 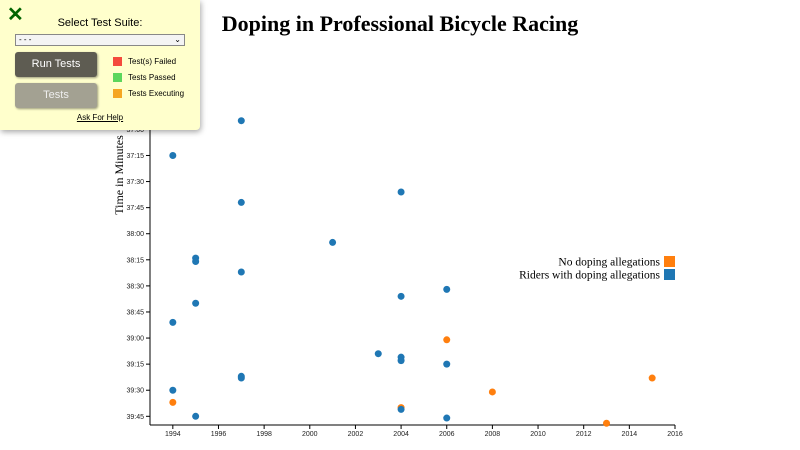 What do you see at coordinates (177, 39) in the screenshot?
I see `chevron-down-icon: ⌄` at bounding box center [177, 39].